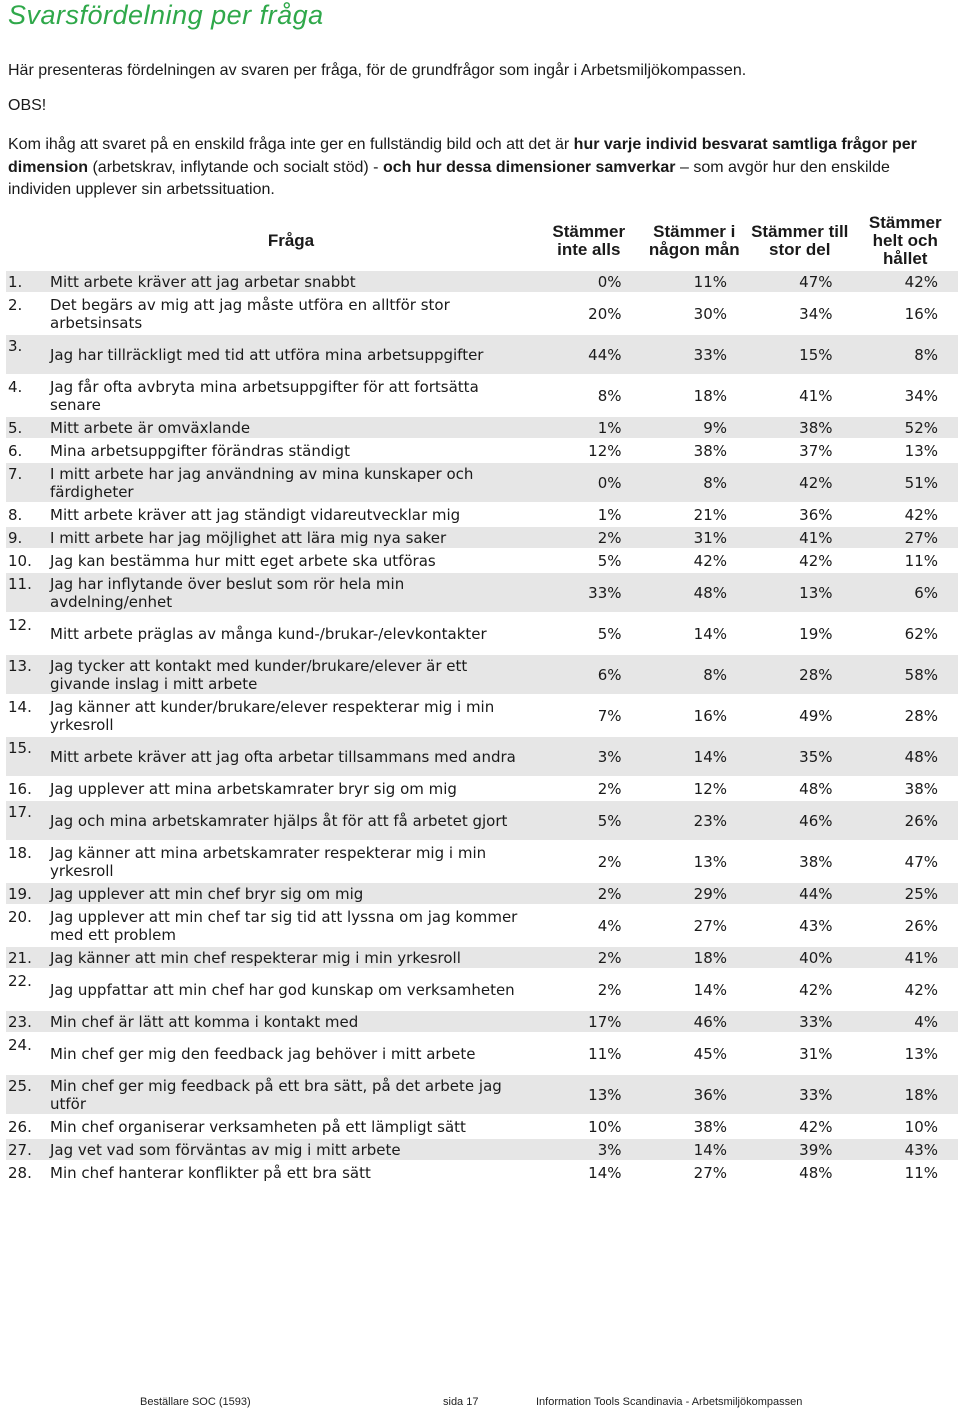 The height and width of the screenshot is (1411, 960). I want to click on value-largely: 31%, so click(800, 1053).